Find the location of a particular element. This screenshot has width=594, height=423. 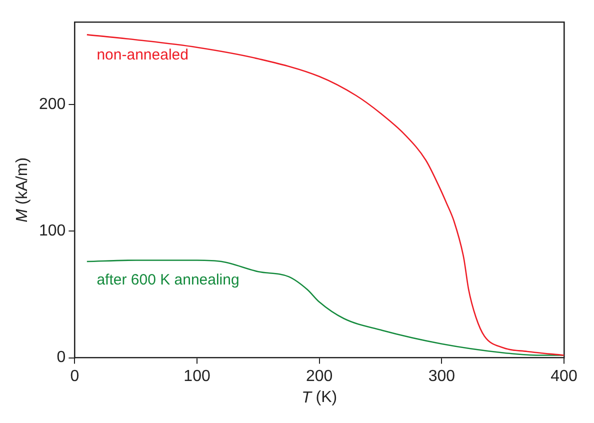

x-tick-label: 400 is located at coordinates (564, 376).